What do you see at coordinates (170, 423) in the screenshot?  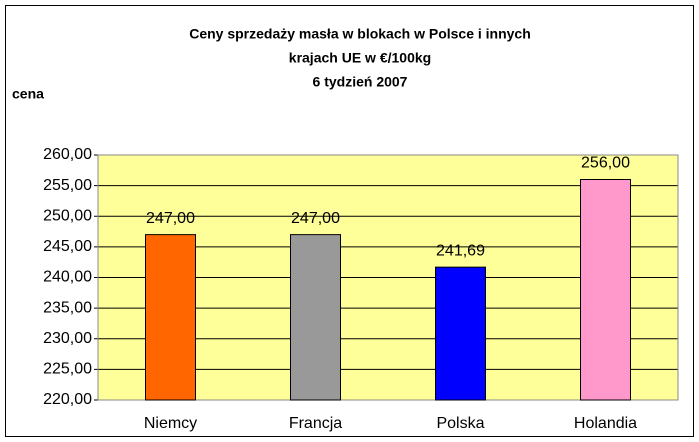 I see `x-tick-label: Niemcy` at bounding box center [170, 423].